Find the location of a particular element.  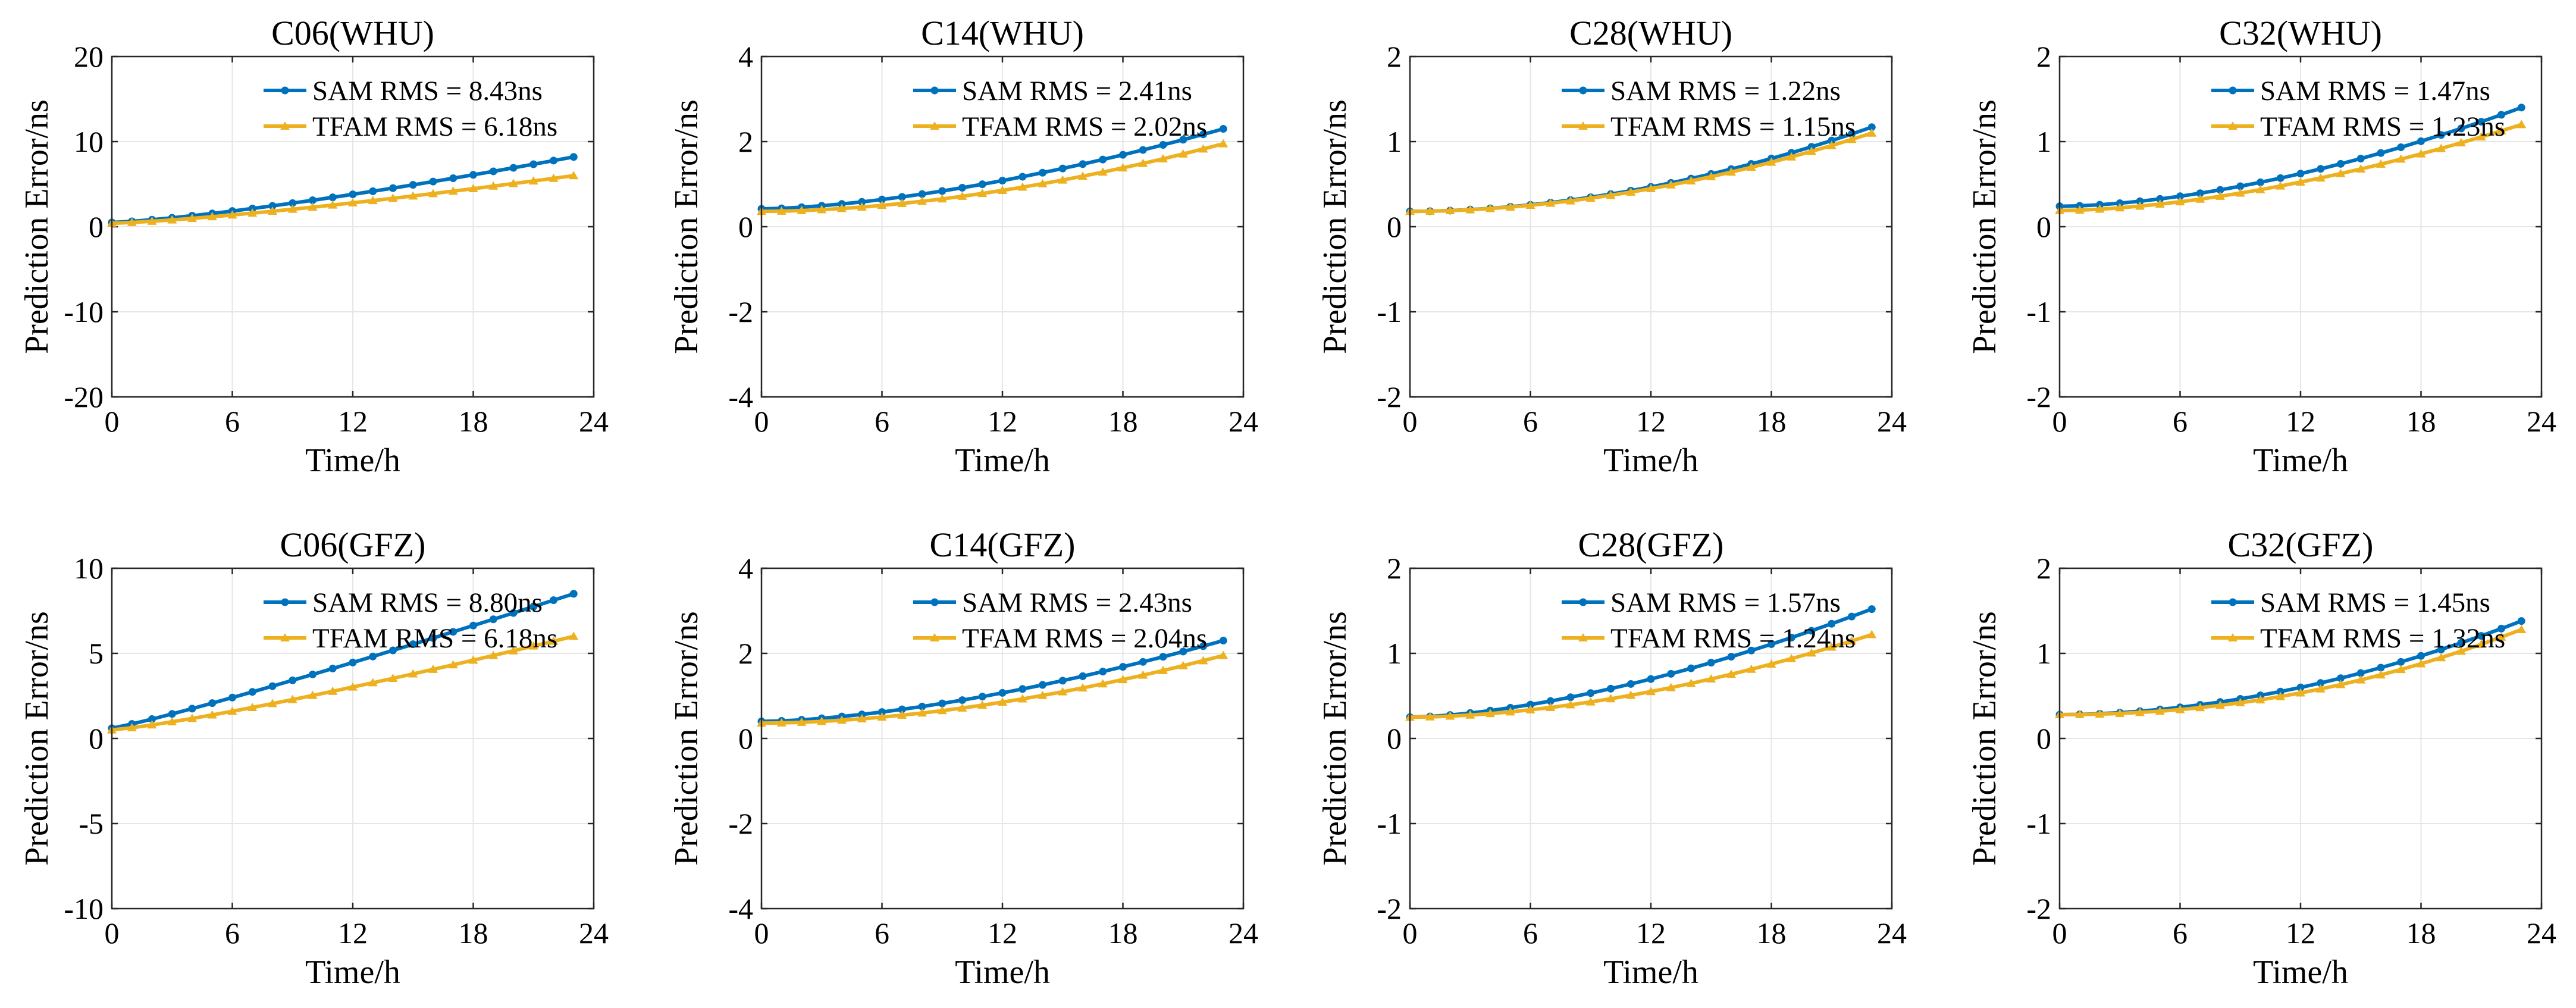

y-tick-label: 5 is located at coordinates (96, 654).